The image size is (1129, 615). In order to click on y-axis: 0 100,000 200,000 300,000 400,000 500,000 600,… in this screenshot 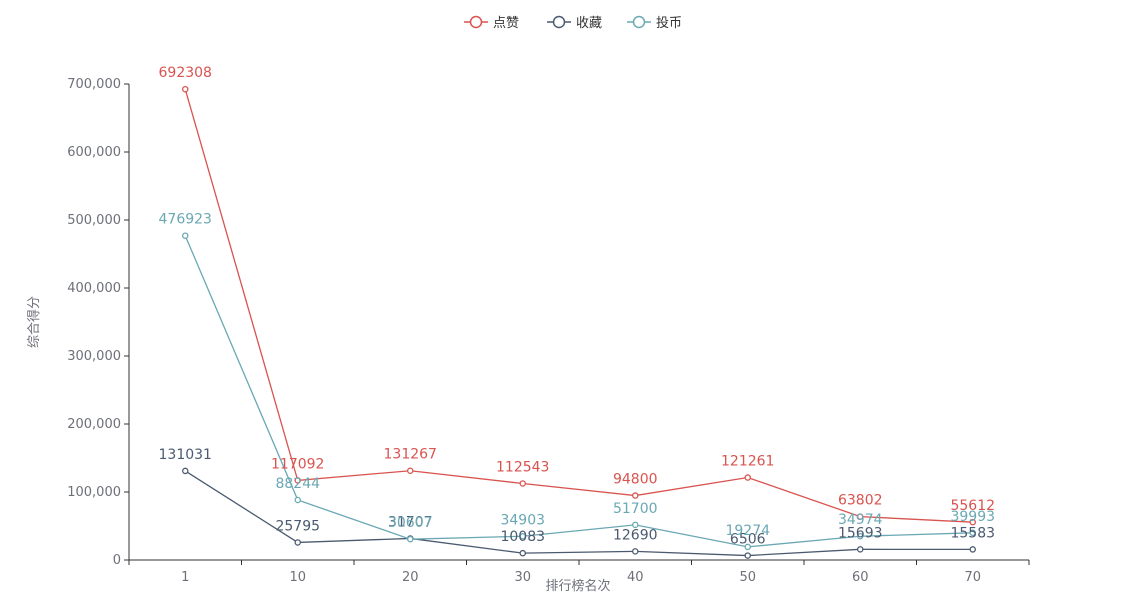, I will do `click(98, 322)`.